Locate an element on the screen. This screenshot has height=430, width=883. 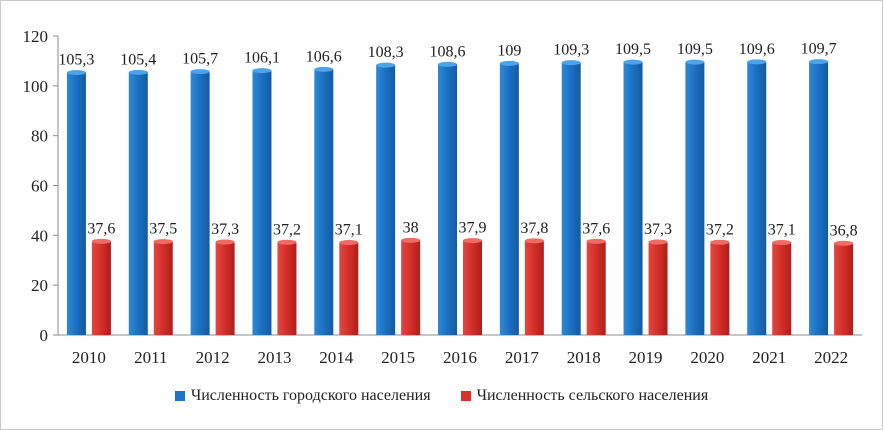
data-label-rural: 37,2 is located at coordinates (287, 229).